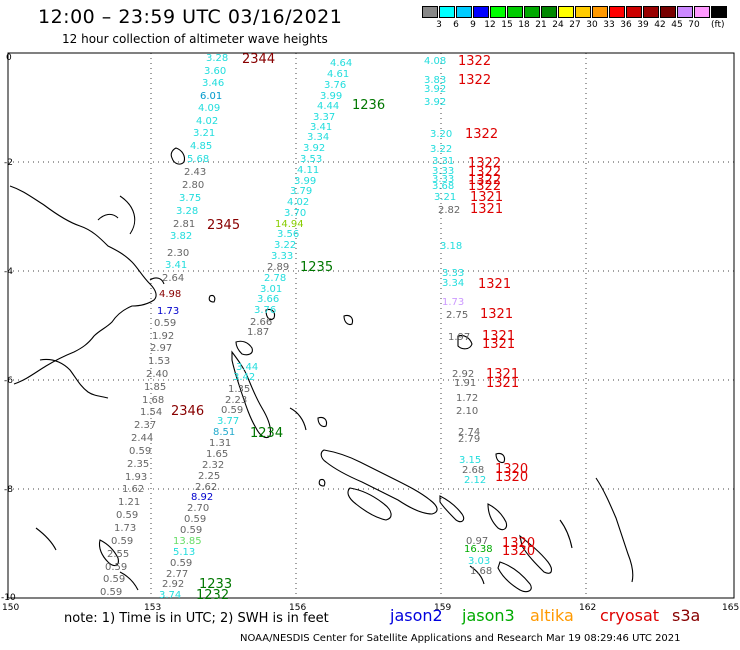 The width and height of the screenshot is (740, 650). Describe the element at coordinates (694, 25) in the screenshot. I see `scale-label: 70` at that location.